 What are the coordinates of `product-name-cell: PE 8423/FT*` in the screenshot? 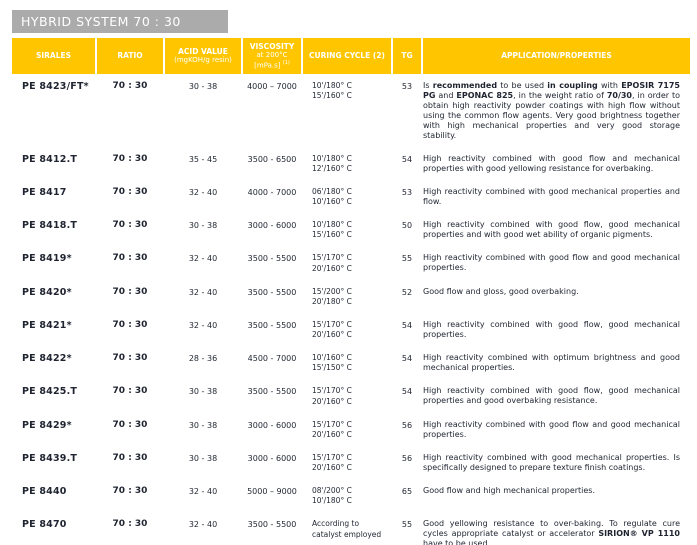 It's located at (55, 87).